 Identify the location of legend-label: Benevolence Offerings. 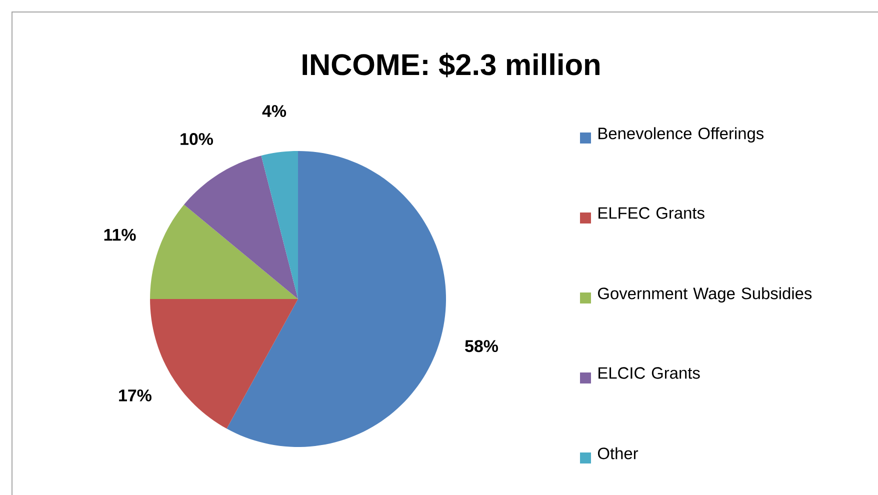
(681, 135).